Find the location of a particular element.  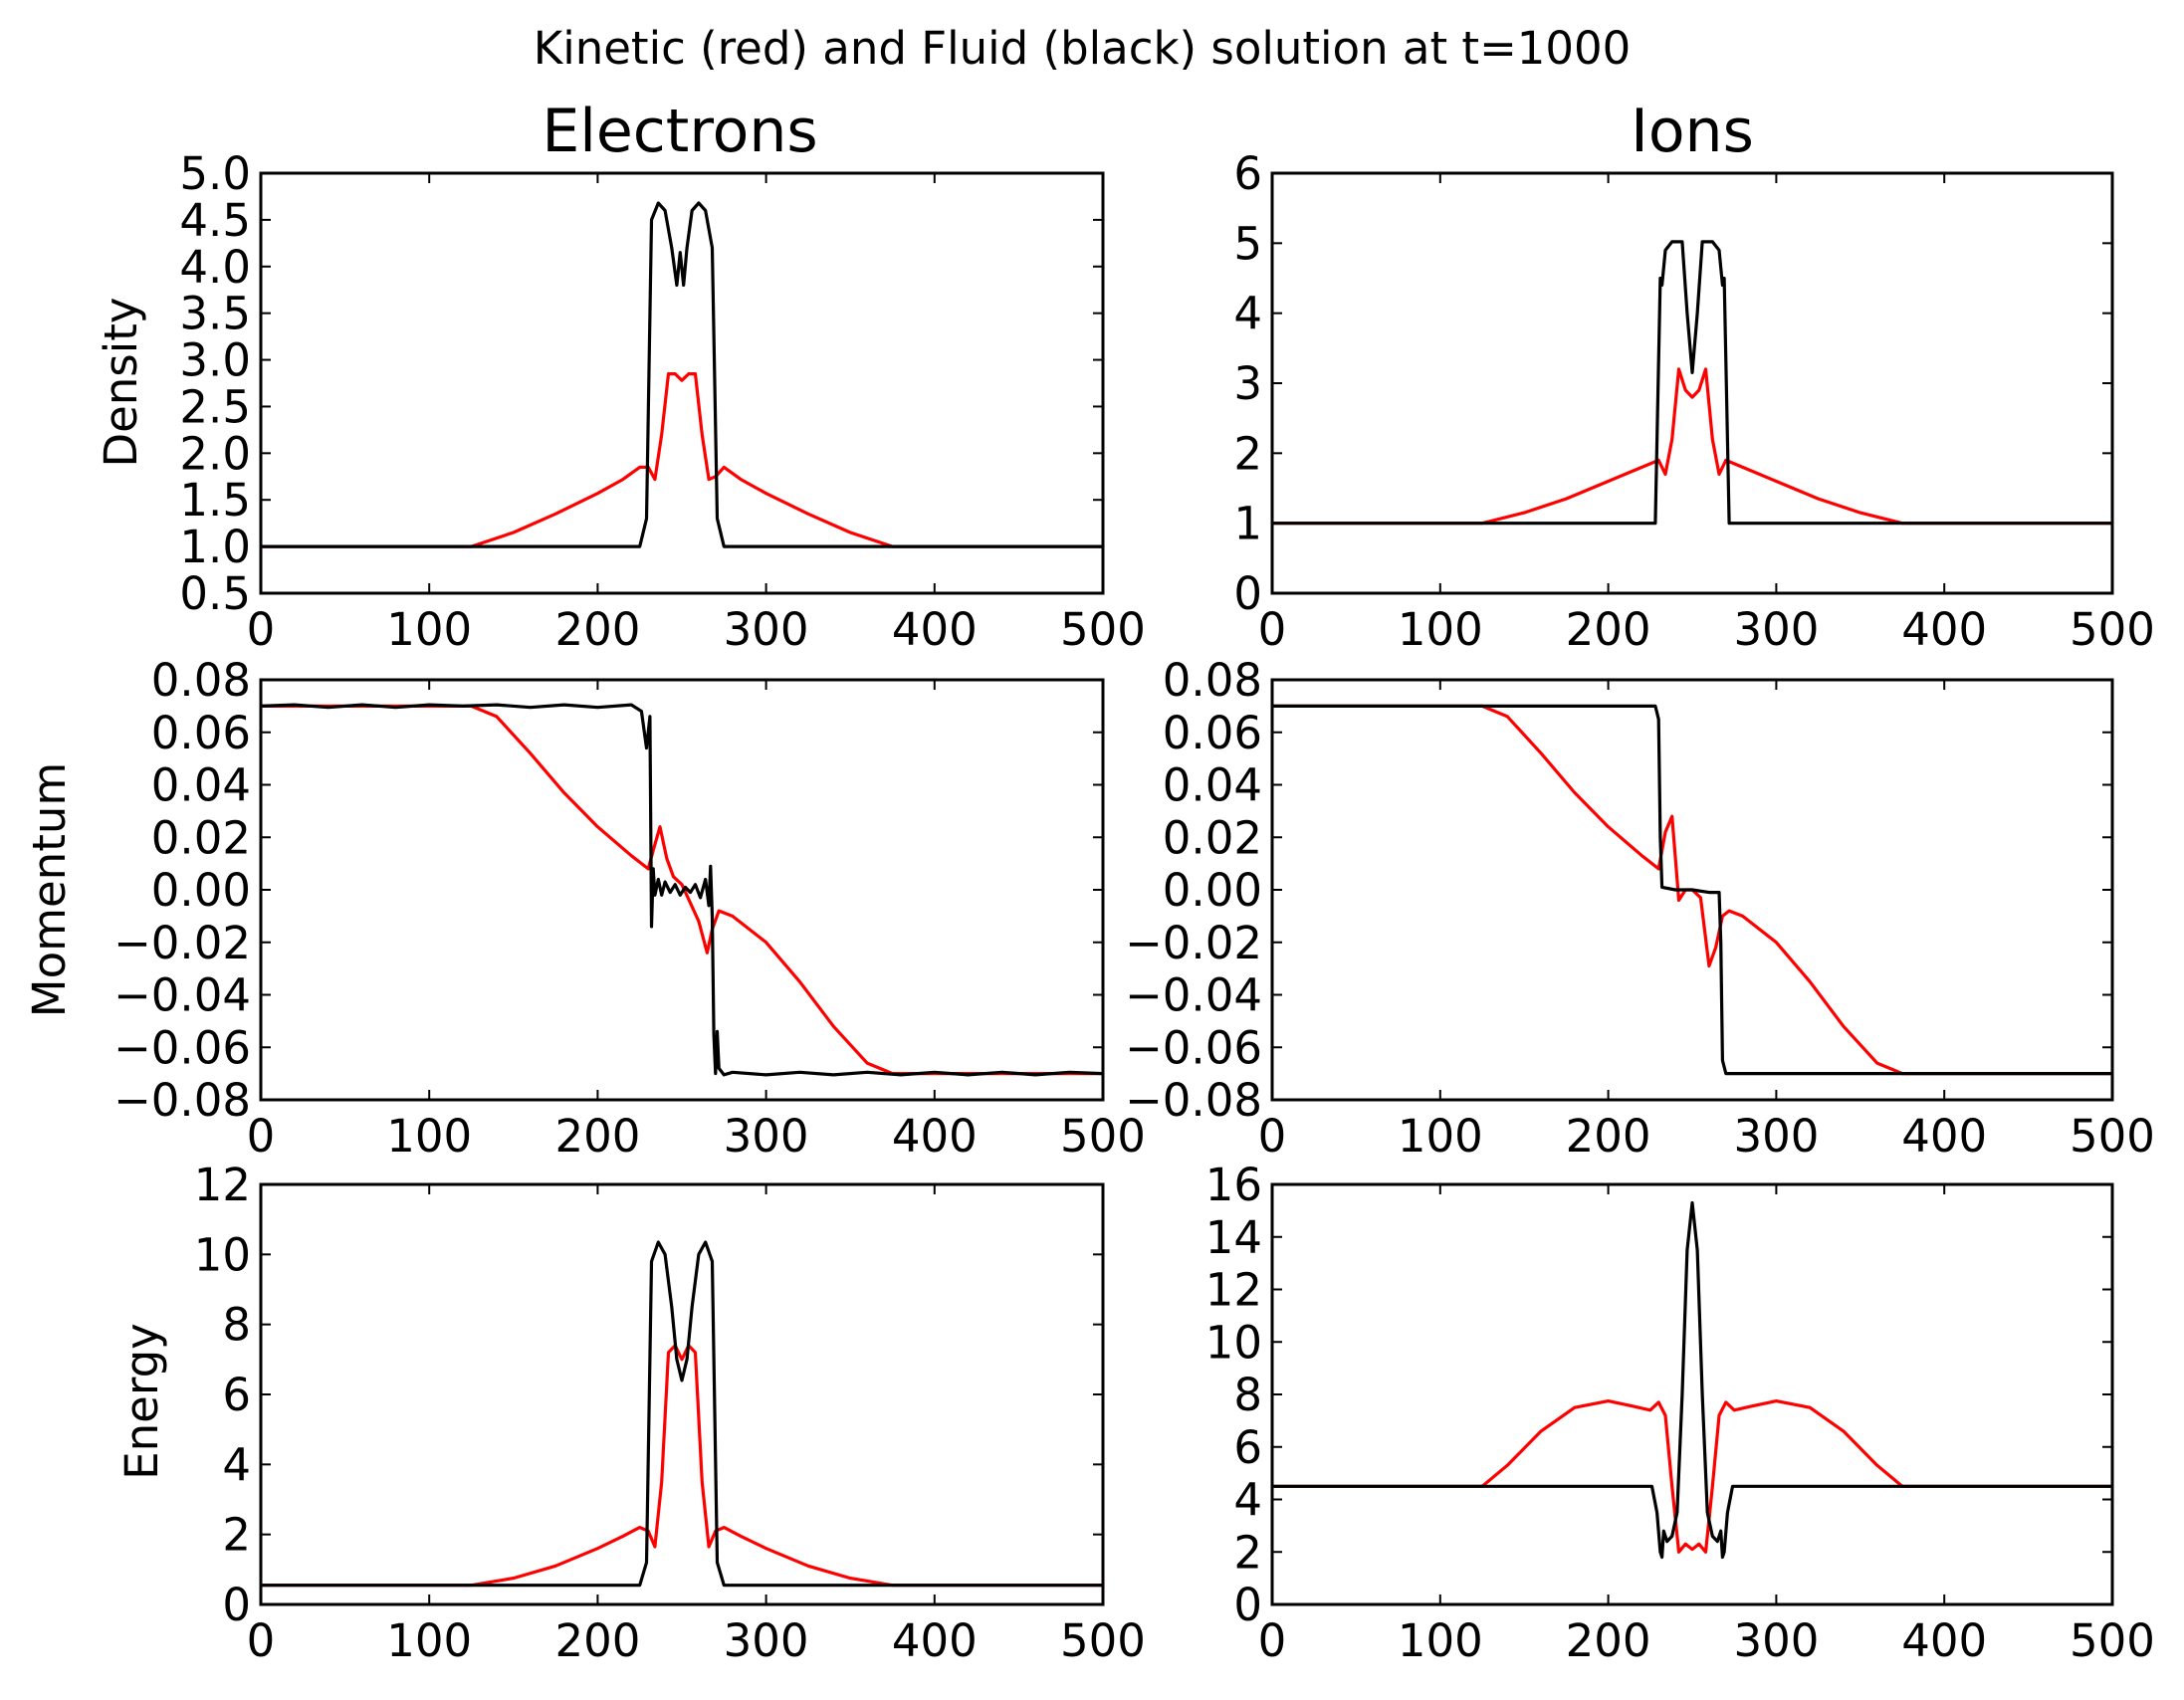

ions-momentum-ytick-label: 0.08 is located at coordinates (1212, 680).